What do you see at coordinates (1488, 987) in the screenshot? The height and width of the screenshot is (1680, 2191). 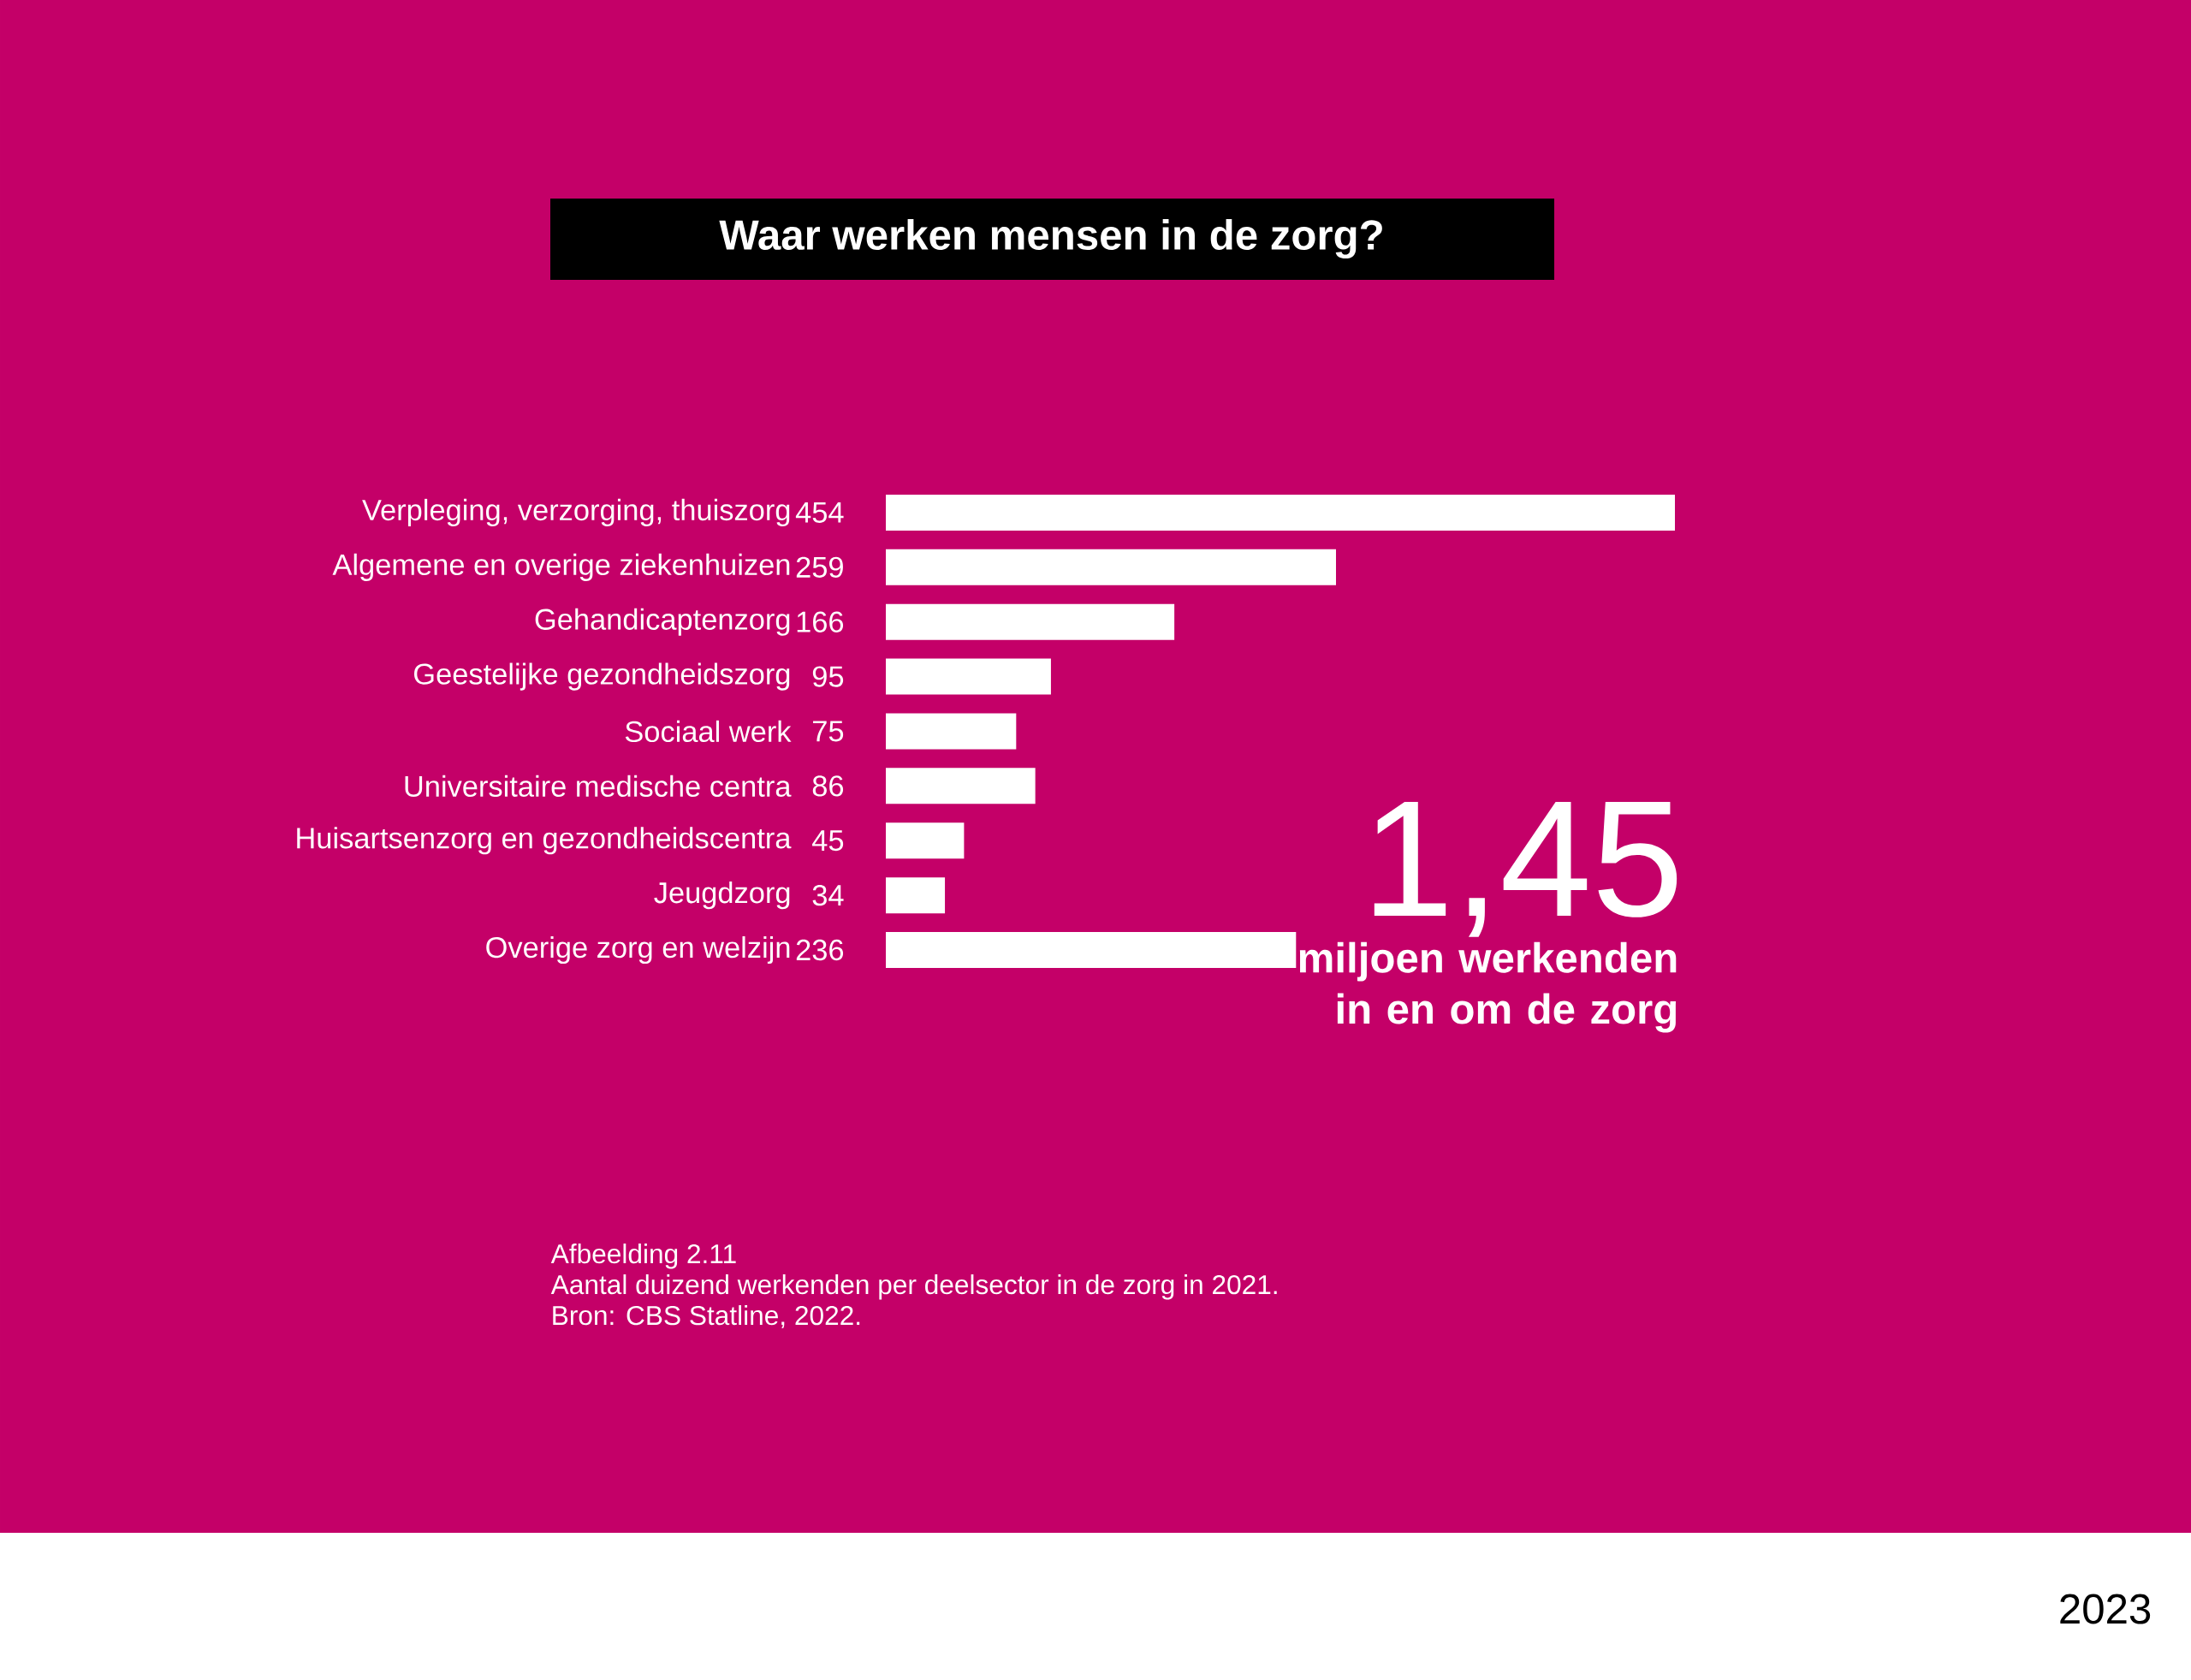 I see `annotation: miljoen werkenden in en om de zorg` at bounding box center [1488, 987].